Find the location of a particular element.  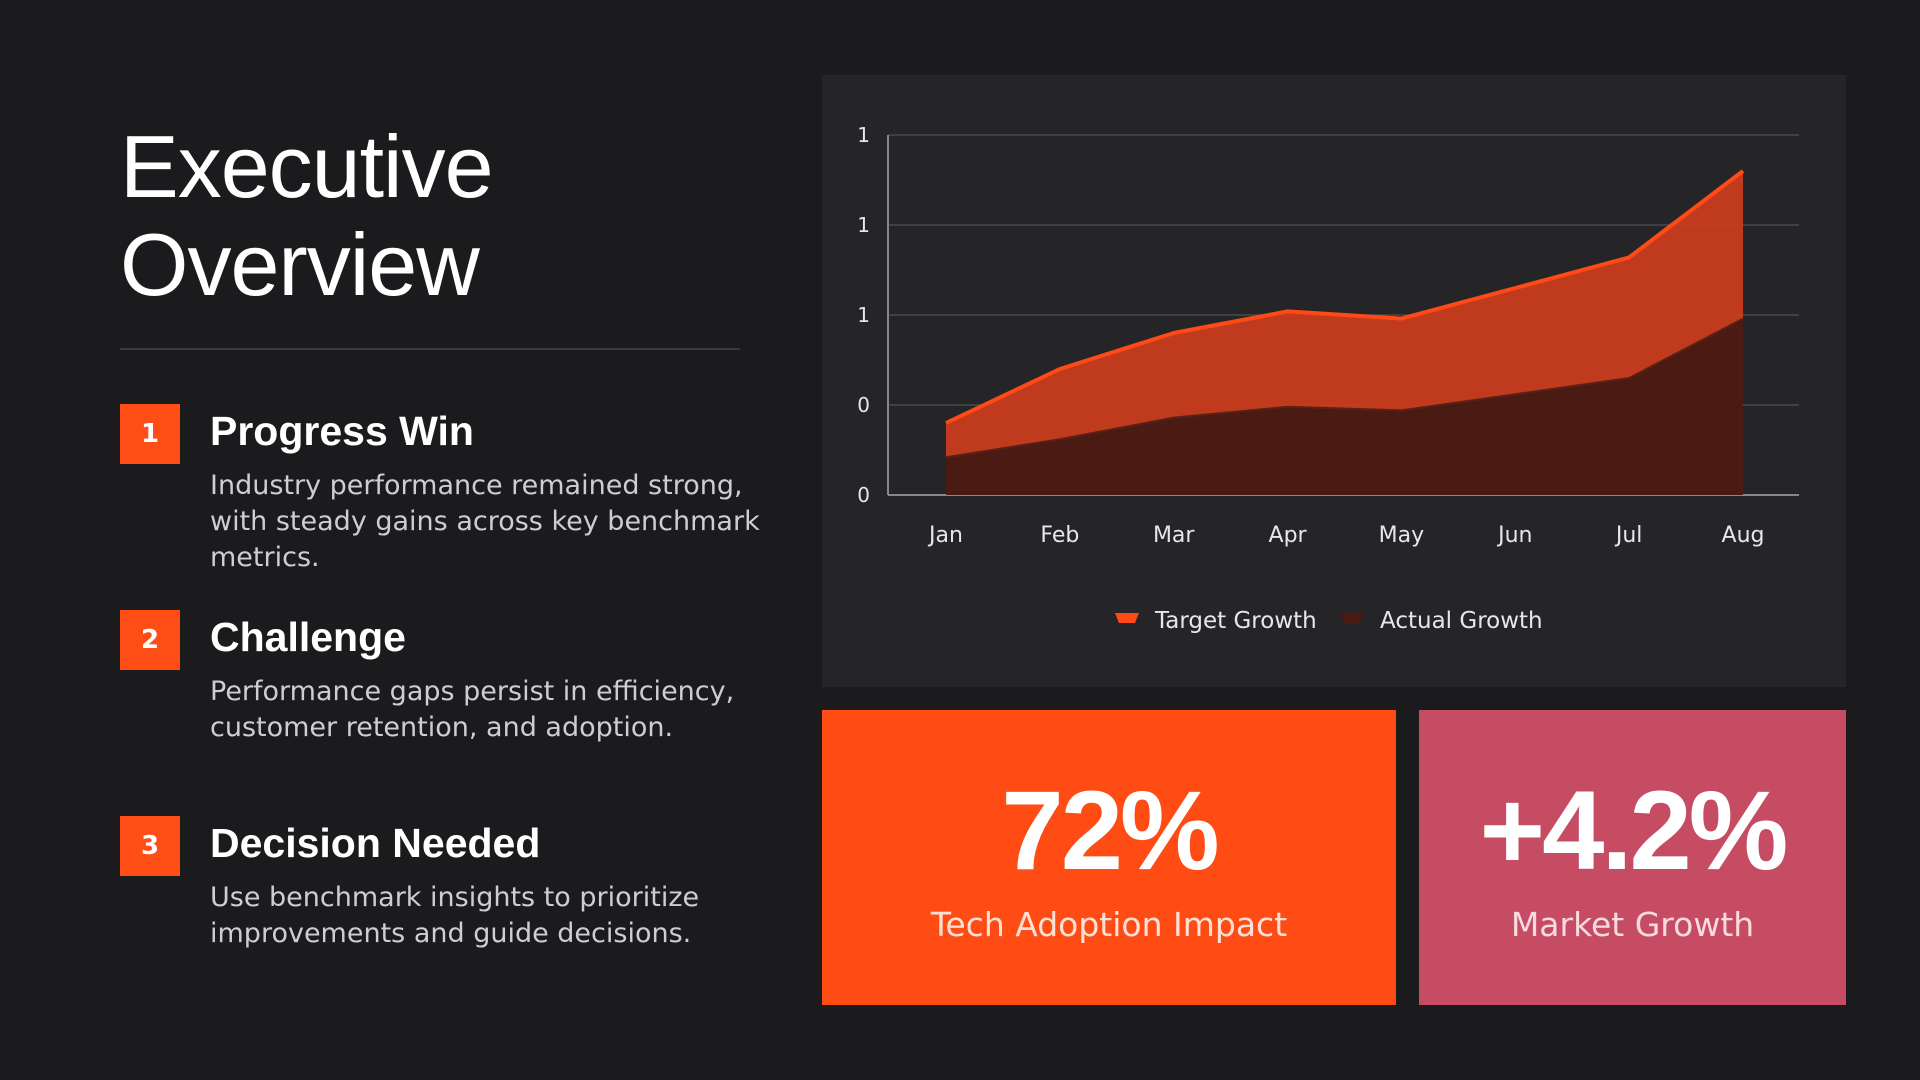

x-tick-label: Jul is located at coordinates (1628, 535).